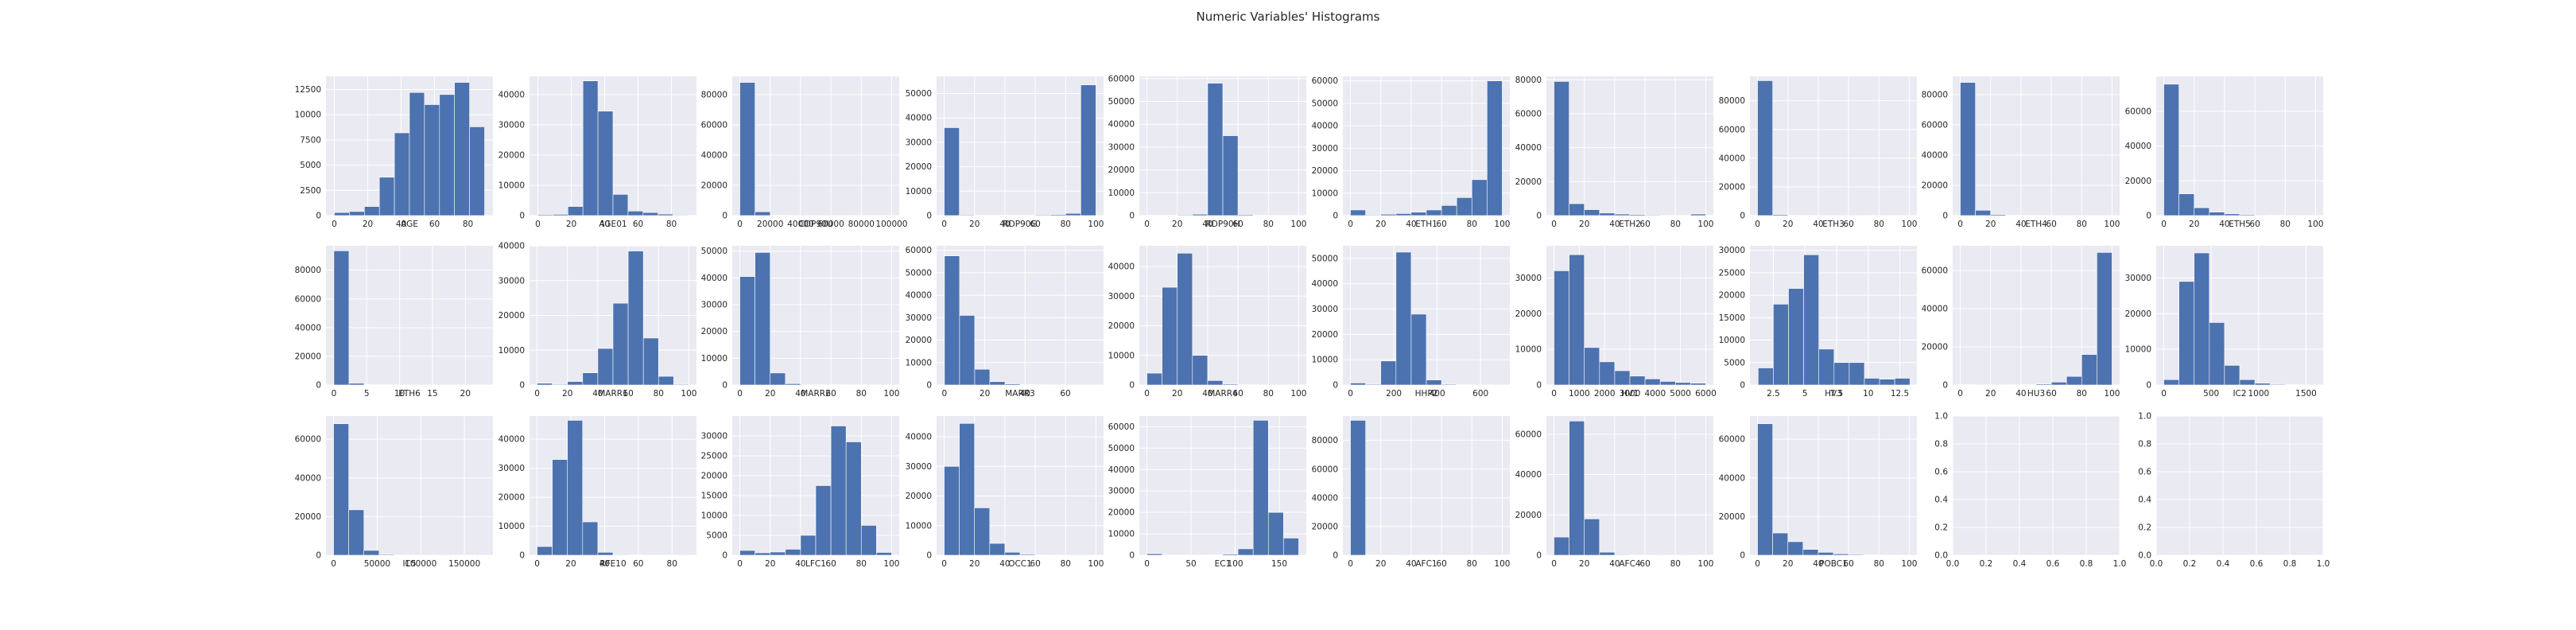 The height and width of the screenshot is (630, 2576). Describe the element at coordinates (1147, 564) in the screenshot. I see `x-tick-label: 0` at that location.